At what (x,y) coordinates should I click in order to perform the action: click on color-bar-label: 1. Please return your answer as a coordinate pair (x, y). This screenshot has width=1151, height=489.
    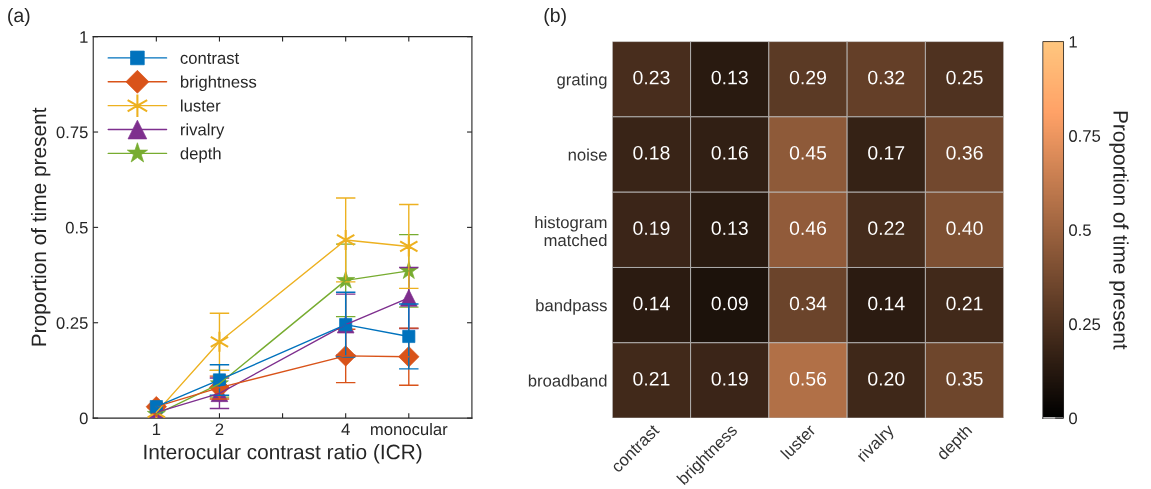
    Looking at the image, I should click on (1073, 42).